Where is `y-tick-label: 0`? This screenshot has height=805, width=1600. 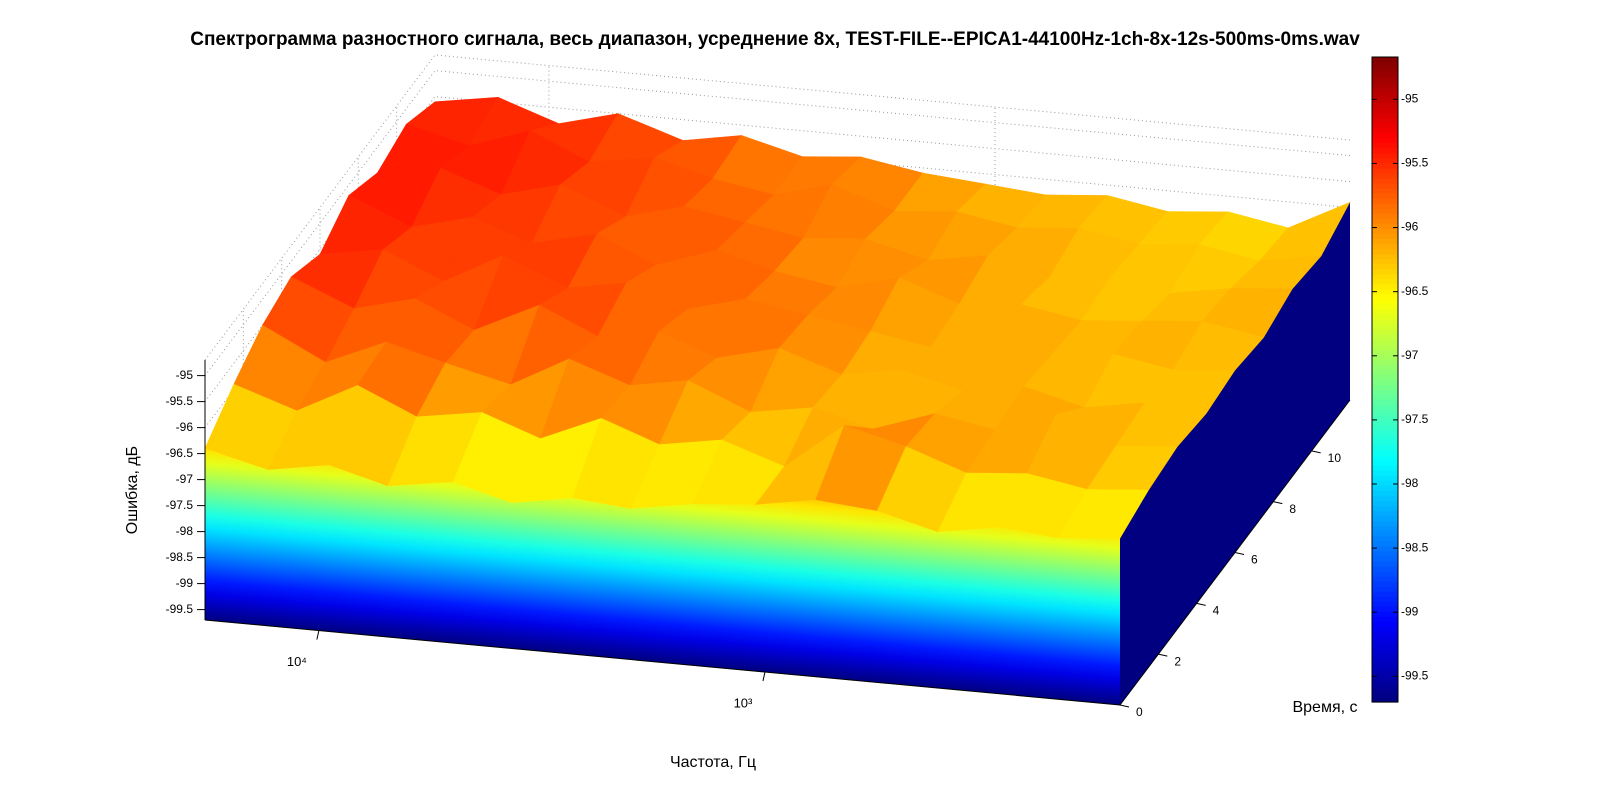
y-tick-label: 0 is located at coordinates (1139, 712).